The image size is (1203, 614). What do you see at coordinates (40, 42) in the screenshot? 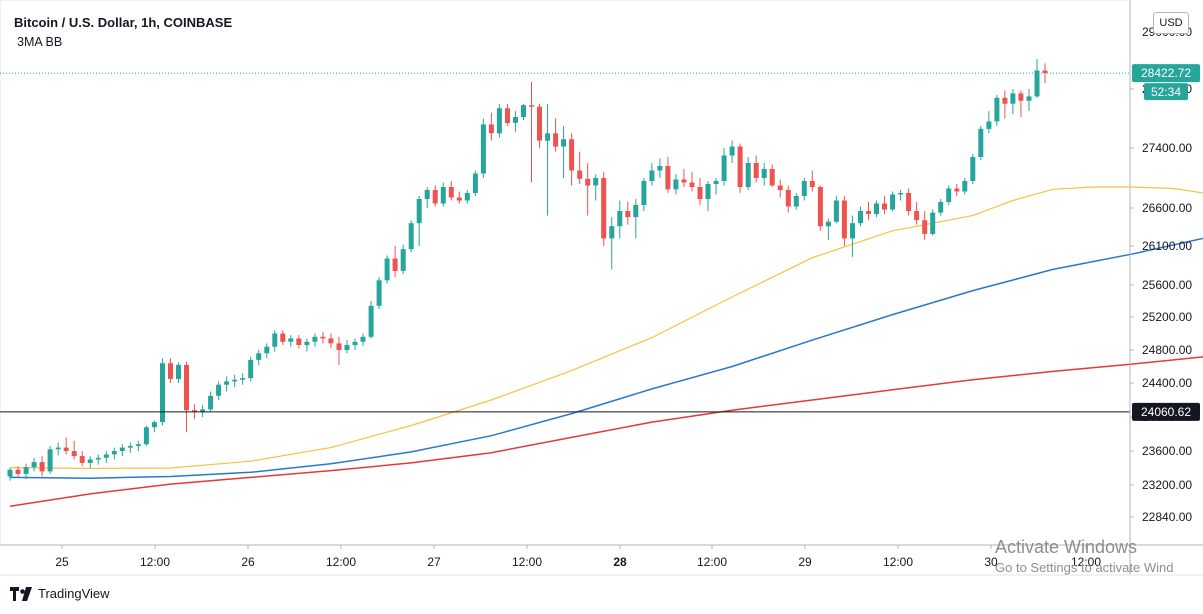
I see `indicator-legend: 3MA BB` at bounding box center [40, 42].